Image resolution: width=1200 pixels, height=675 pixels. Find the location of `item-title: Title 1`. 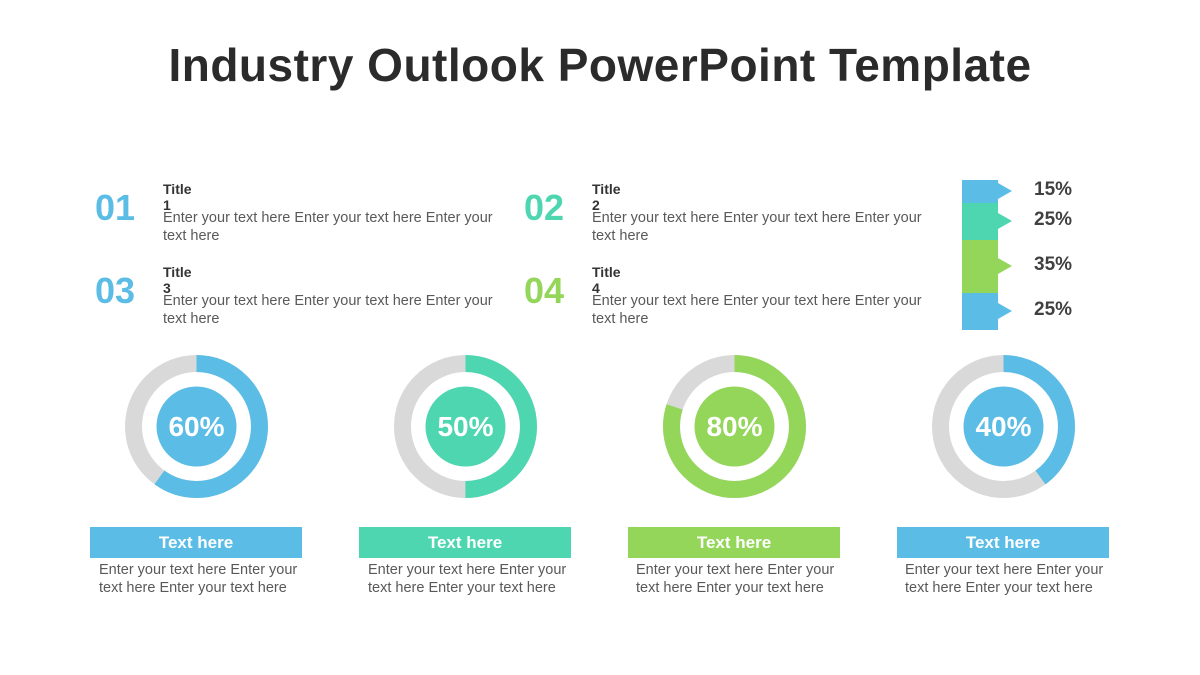

item-title: Title 1 is located at coordinates (177, 197).